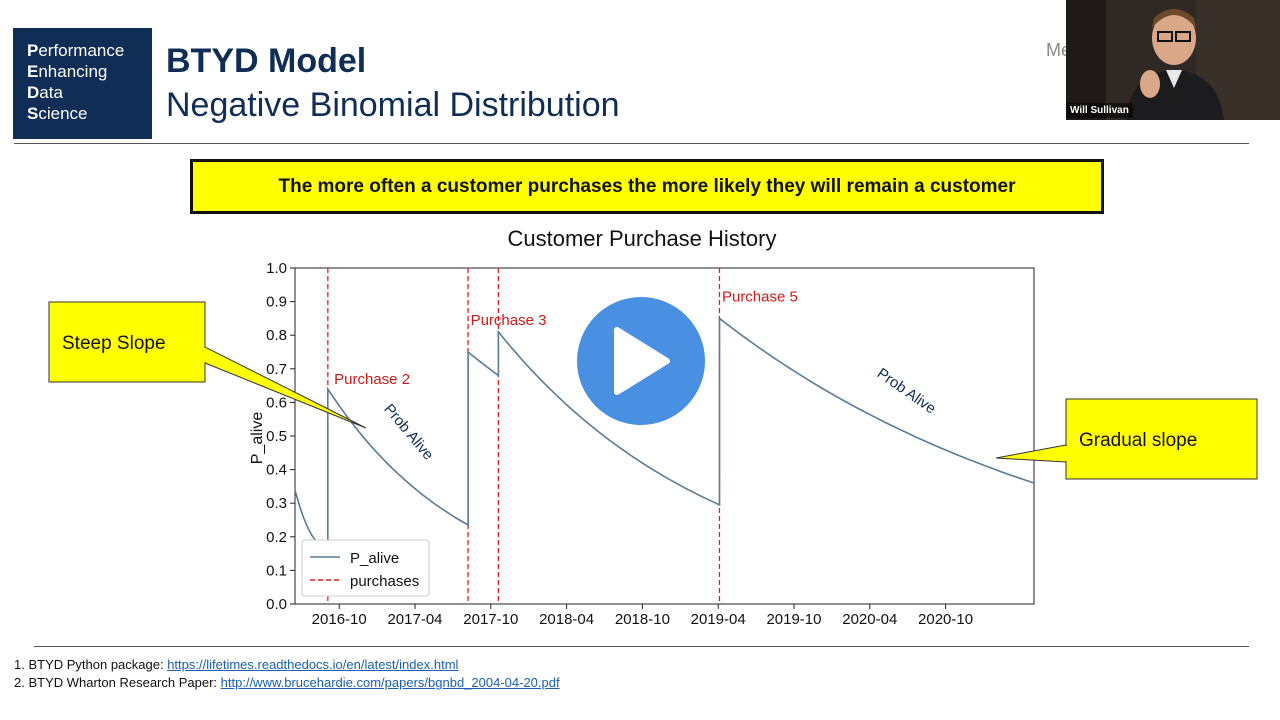 This screenshot has height=720, width=1280. What do you see at coordinates (276, 436) in the screenshot?
I see `y-tick-label: 0.5` at bounding box center [276, 436].